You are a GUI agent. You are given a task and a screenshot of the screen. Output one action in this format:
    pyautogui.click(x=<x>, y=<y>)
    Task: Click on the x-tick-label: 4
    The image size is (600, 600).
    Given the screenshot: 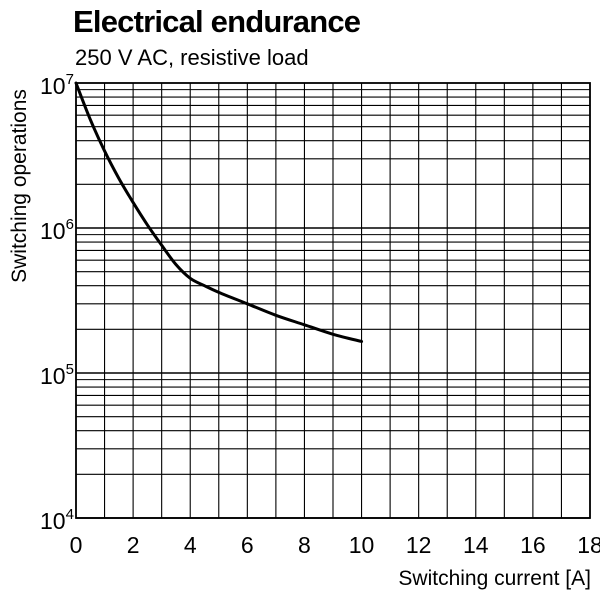 What is the action you would take?
    pyautogui.click(x=190, y=545)
    